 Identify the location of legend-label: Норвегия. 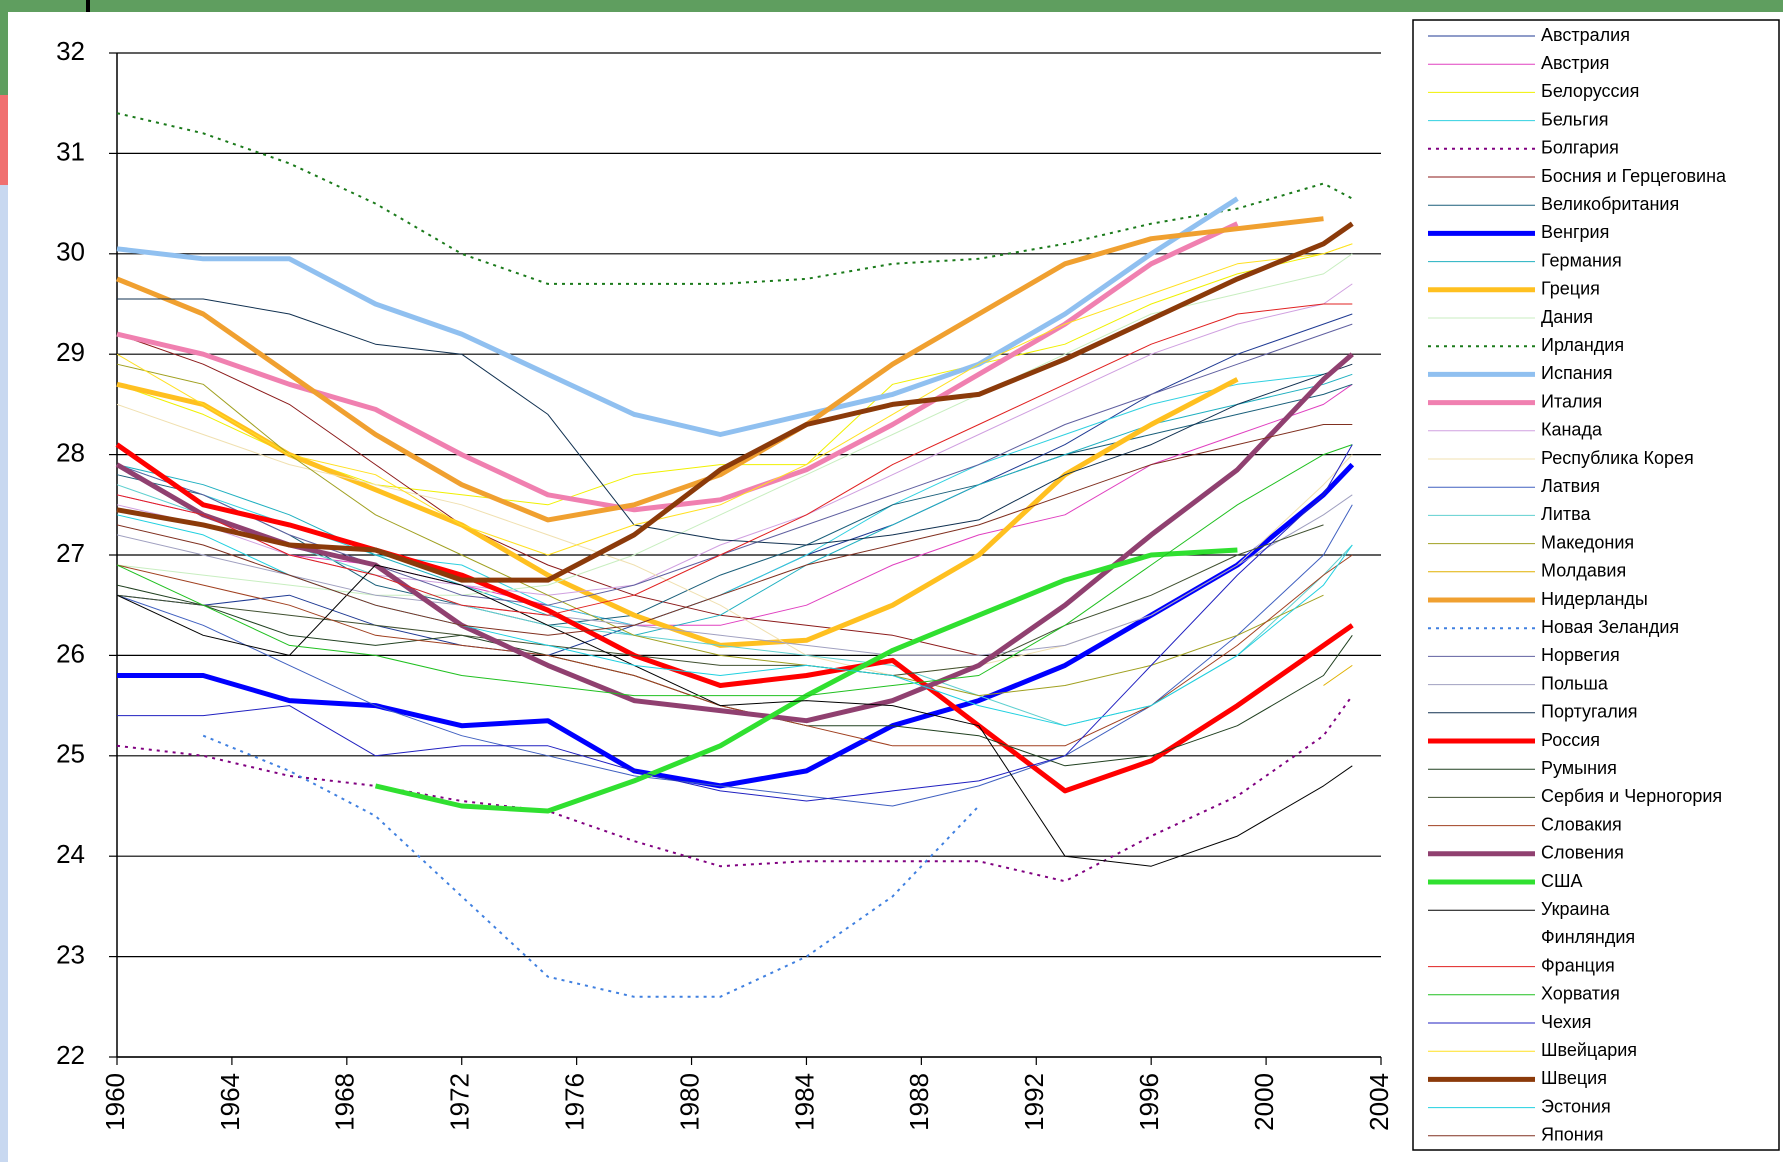
(1580, 655).